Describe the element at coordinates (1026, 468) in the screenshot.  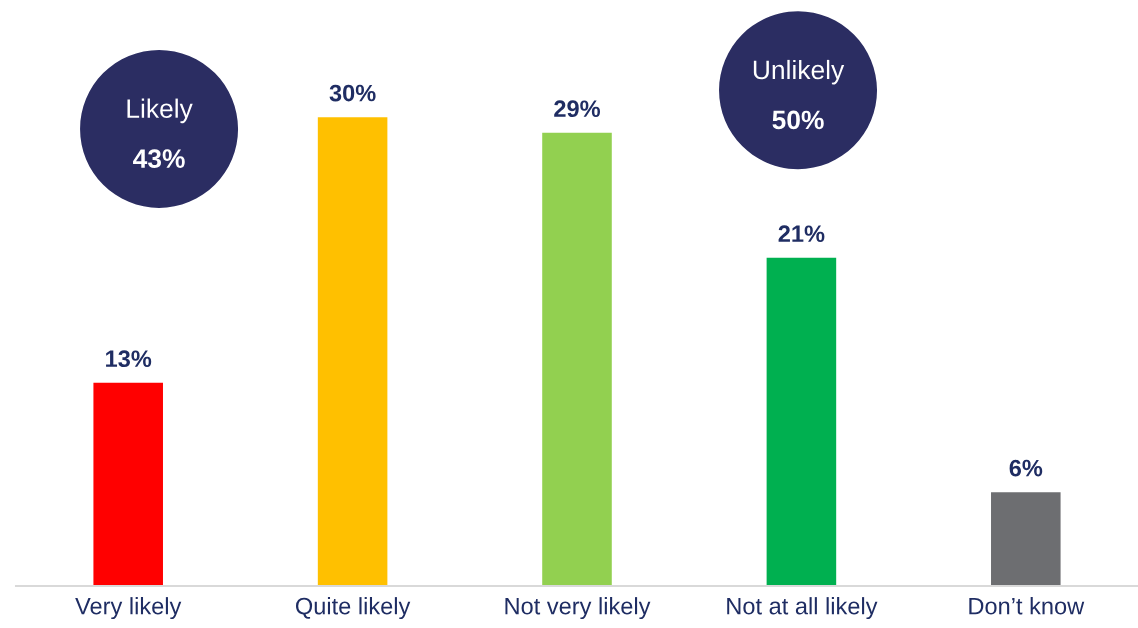
I see `data-label: 6%` at that location.